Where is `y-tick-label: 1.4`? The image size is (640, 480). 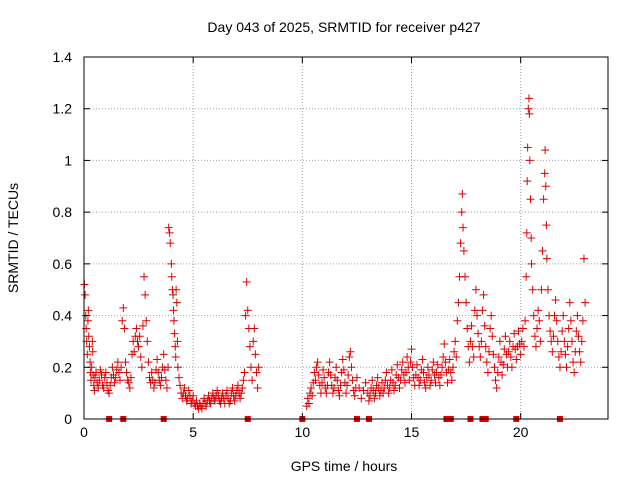
y-tick-label: 1.4 is located at coordinates (63, 57).